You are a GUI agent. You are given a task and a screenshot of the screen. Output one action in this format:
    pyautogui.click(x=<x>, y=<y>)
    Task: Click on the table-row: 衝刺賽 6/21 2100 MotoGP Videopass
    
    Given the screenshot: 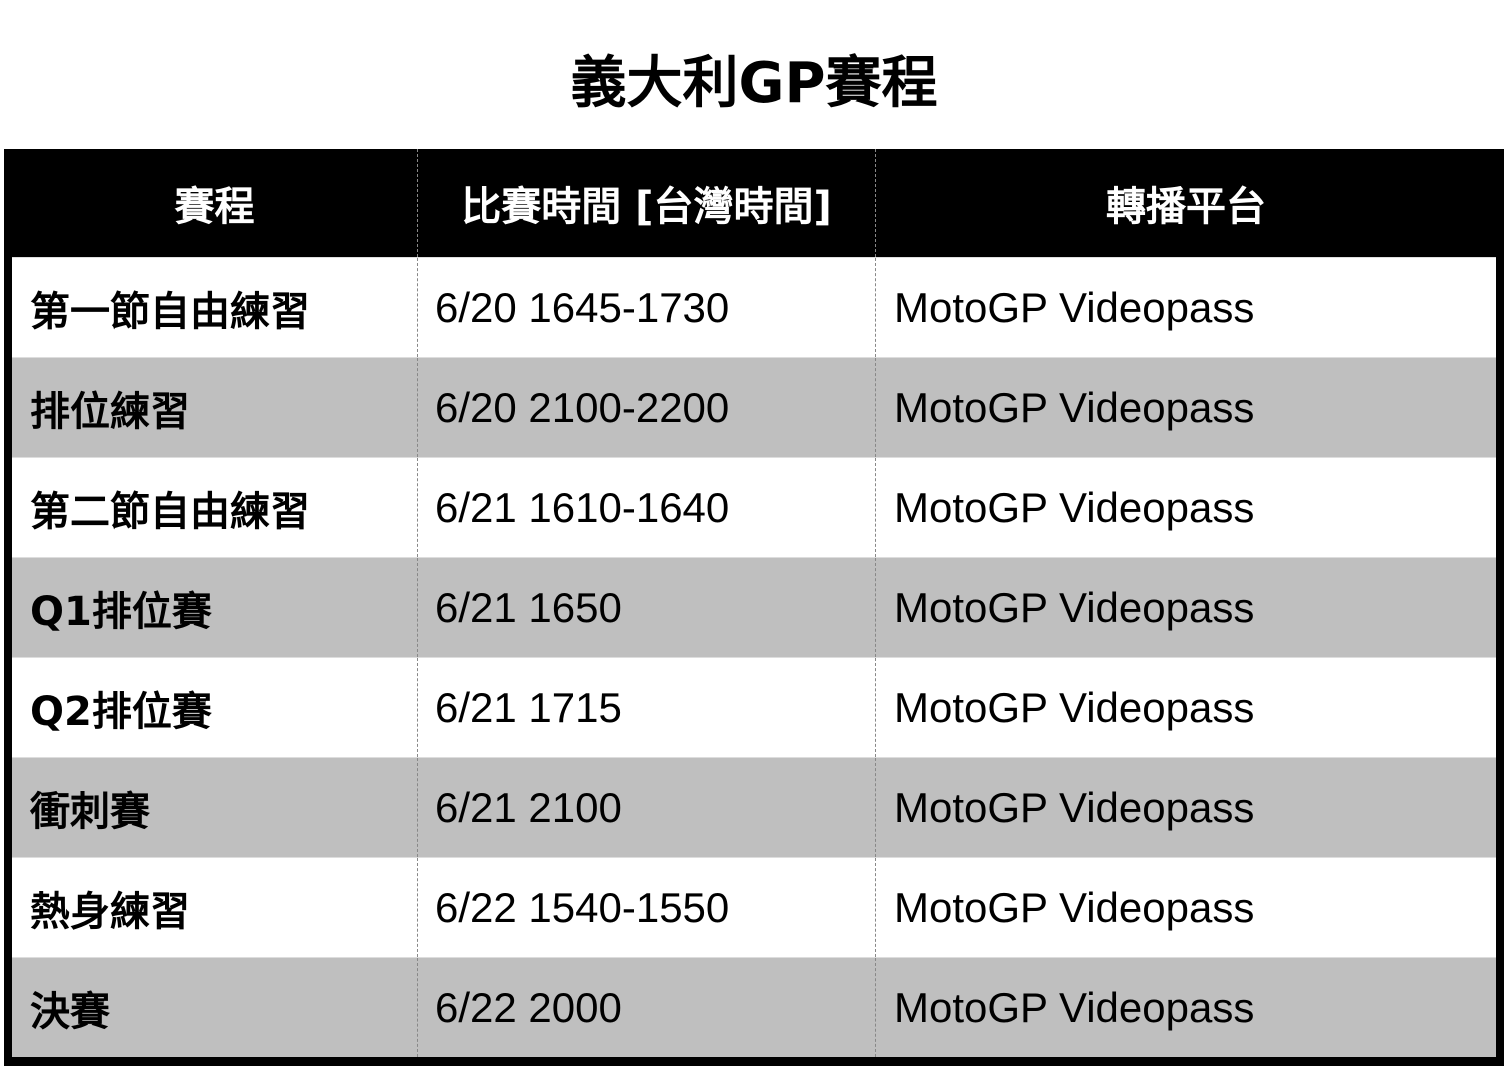 What is the action you would take?
    pyautogui.click(x=754, y=807)
    